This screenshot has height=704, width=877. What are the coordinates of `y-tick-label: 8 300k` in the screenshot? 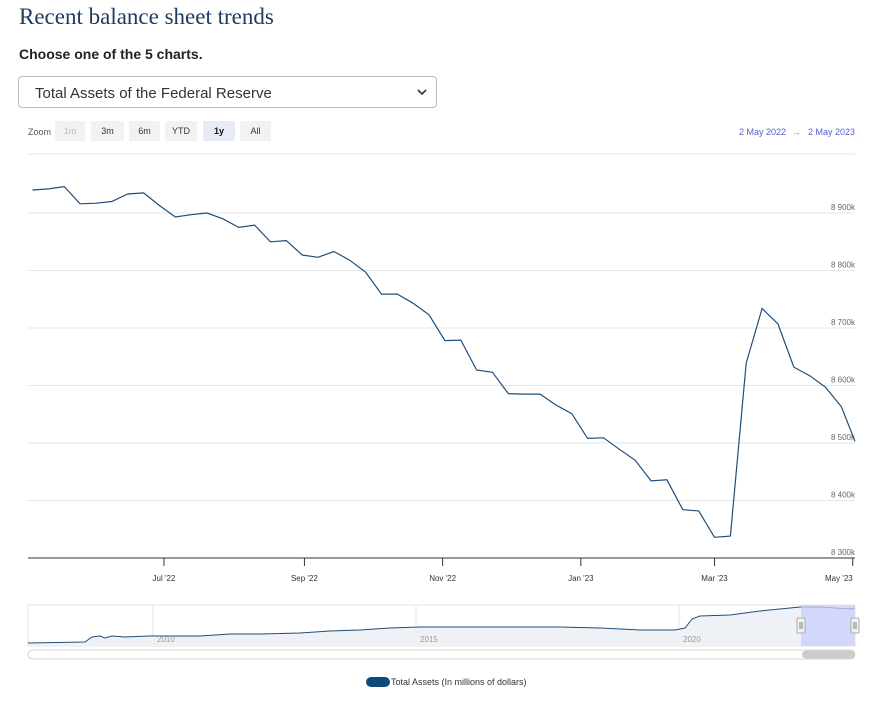 It's located at (843, 552).